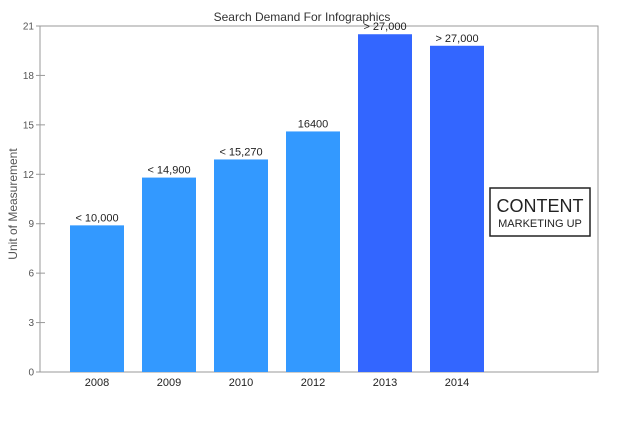 Image resolution: width=624 pixels, height=429 pixels. Describe the element at coordinates (29, 125) in the screenshot. I see `y-tick-label: 15` at that location.